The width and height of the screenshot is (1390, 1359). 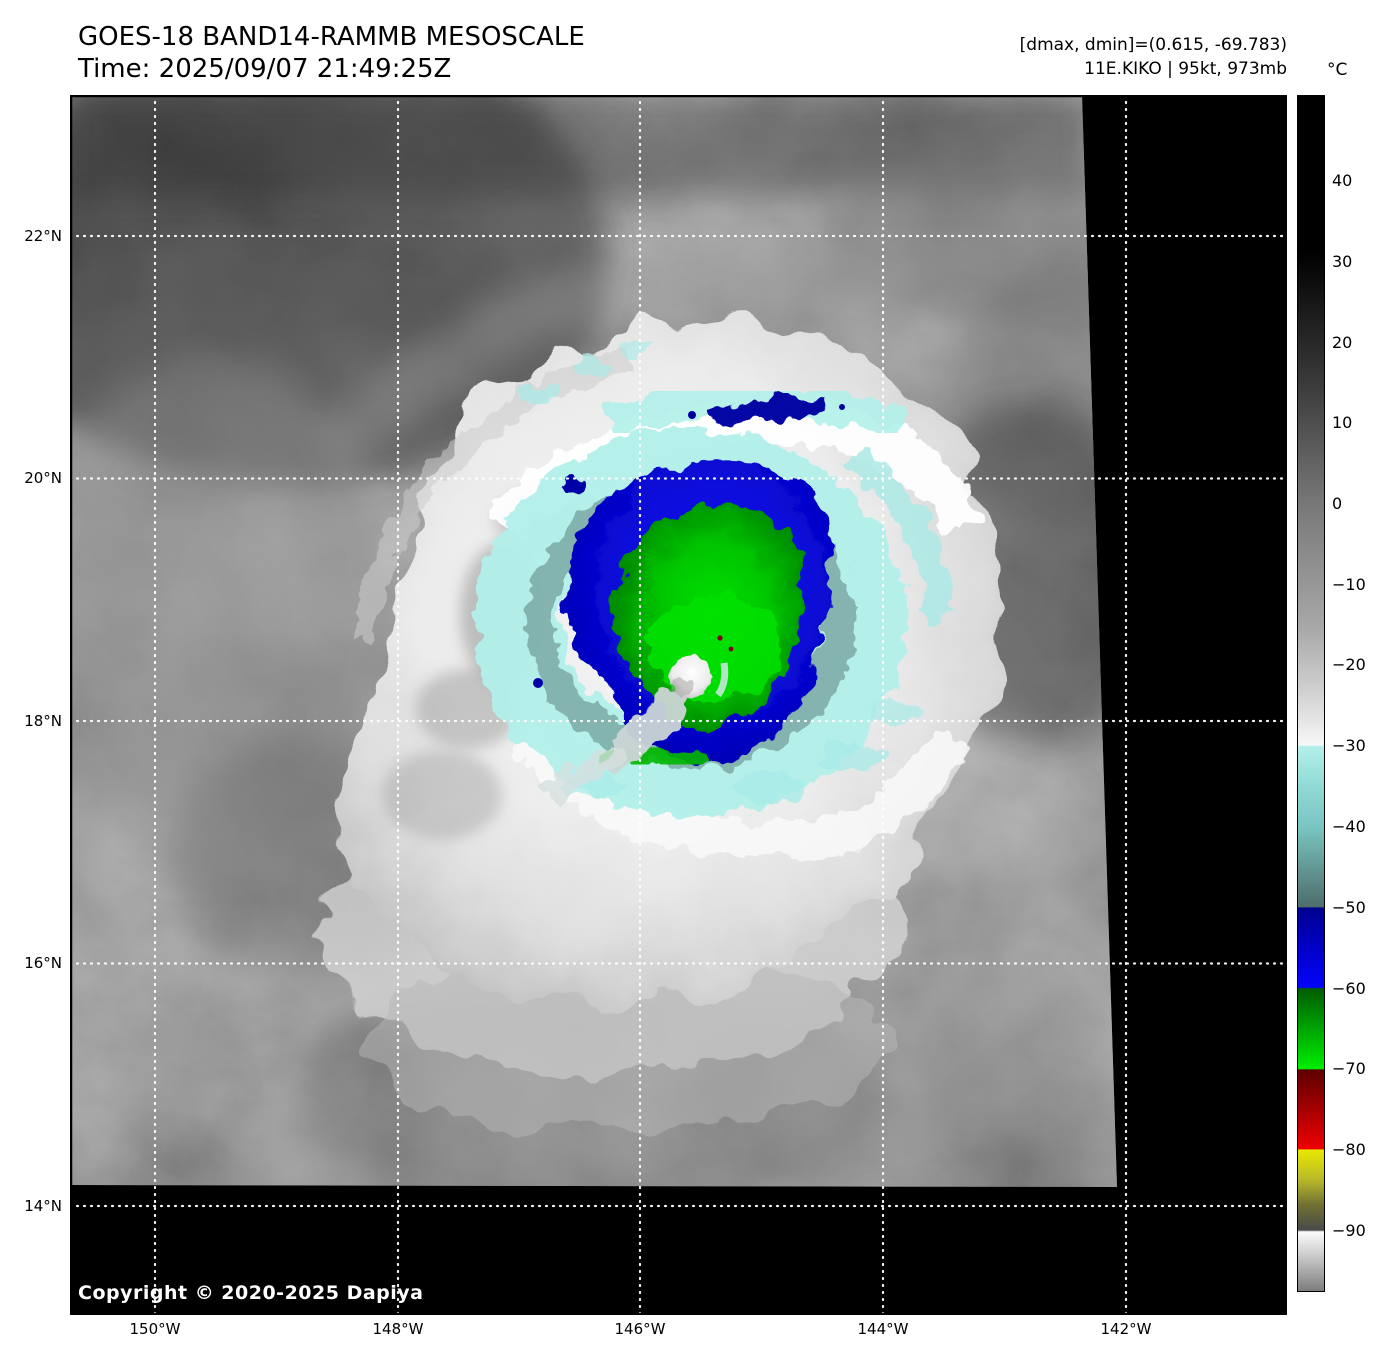 What do you see at coordinates (1311, 693) in the screenshot?
I see `colorbar` at bounding box center [1311, 693].